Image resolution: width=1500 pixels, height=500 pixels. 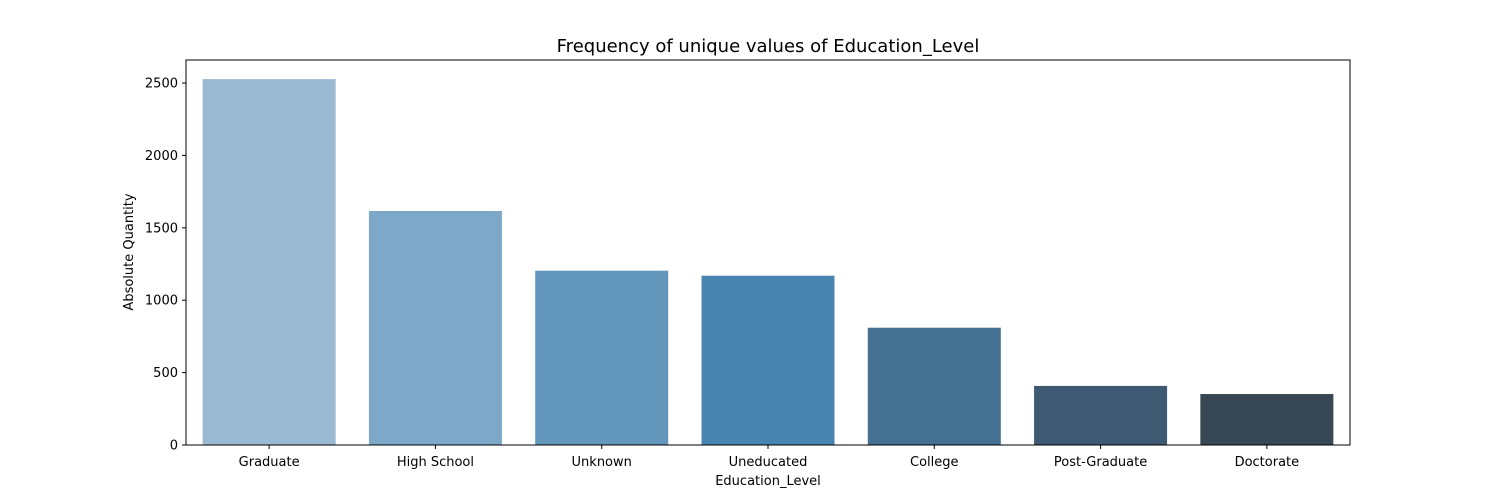 What do you see at coordinates (1100, 462) in the screenshot?
I see `x-tick-label: Post-Graduate` at bounding box center [1100, 462].